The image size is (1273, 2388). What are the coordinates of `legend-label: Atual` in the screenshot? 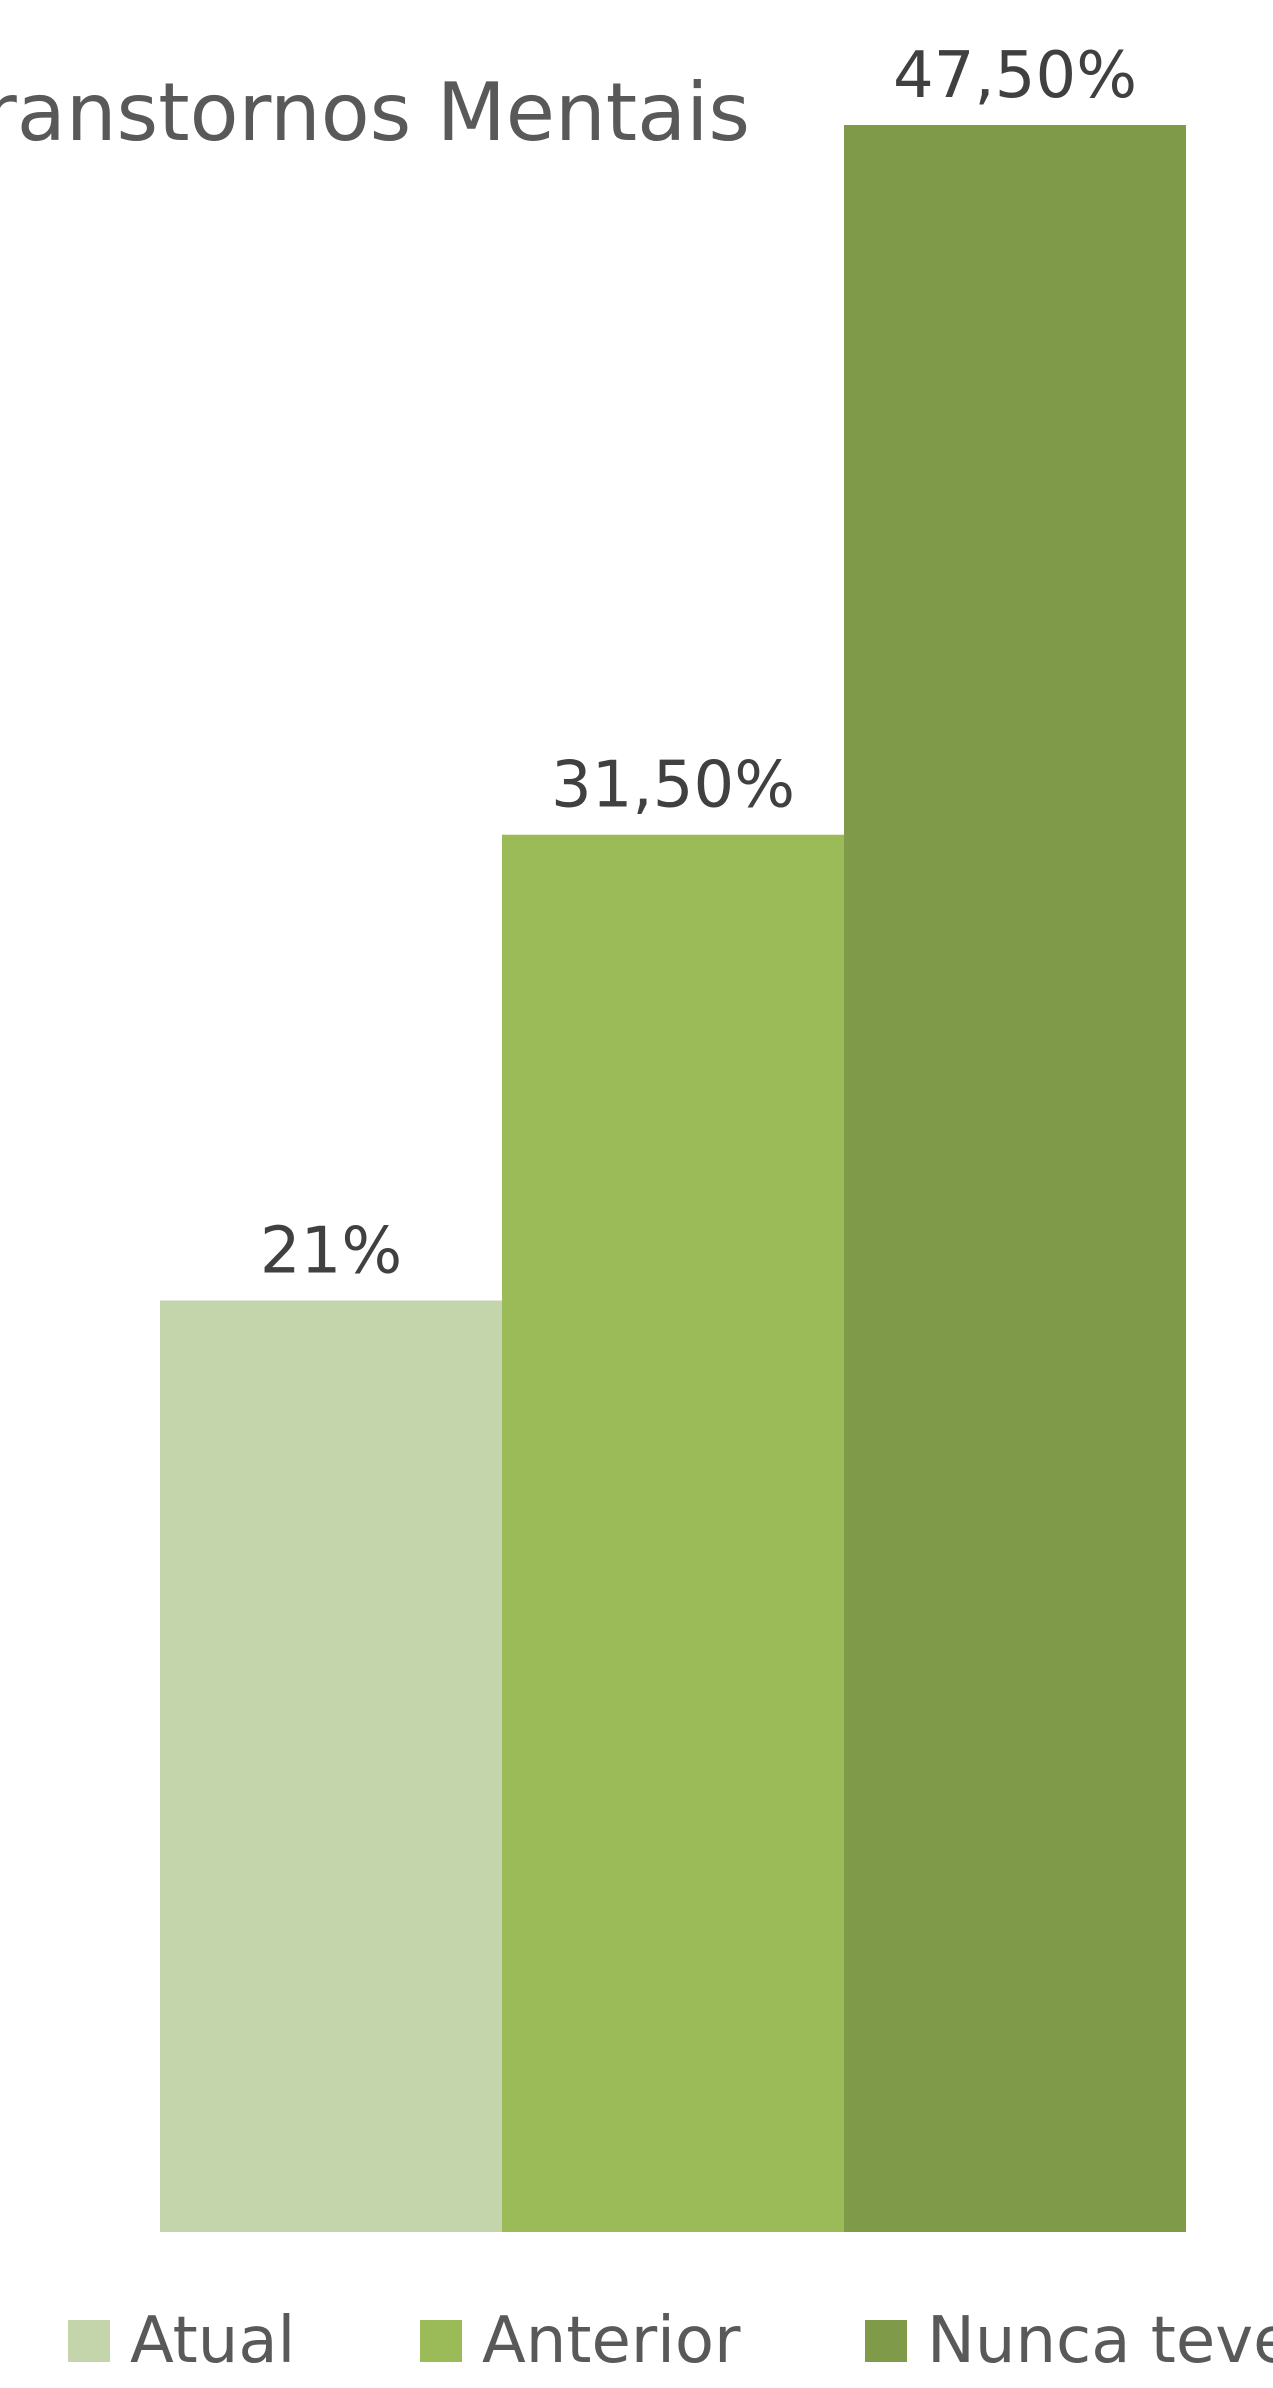 It's located at (212, 2341).